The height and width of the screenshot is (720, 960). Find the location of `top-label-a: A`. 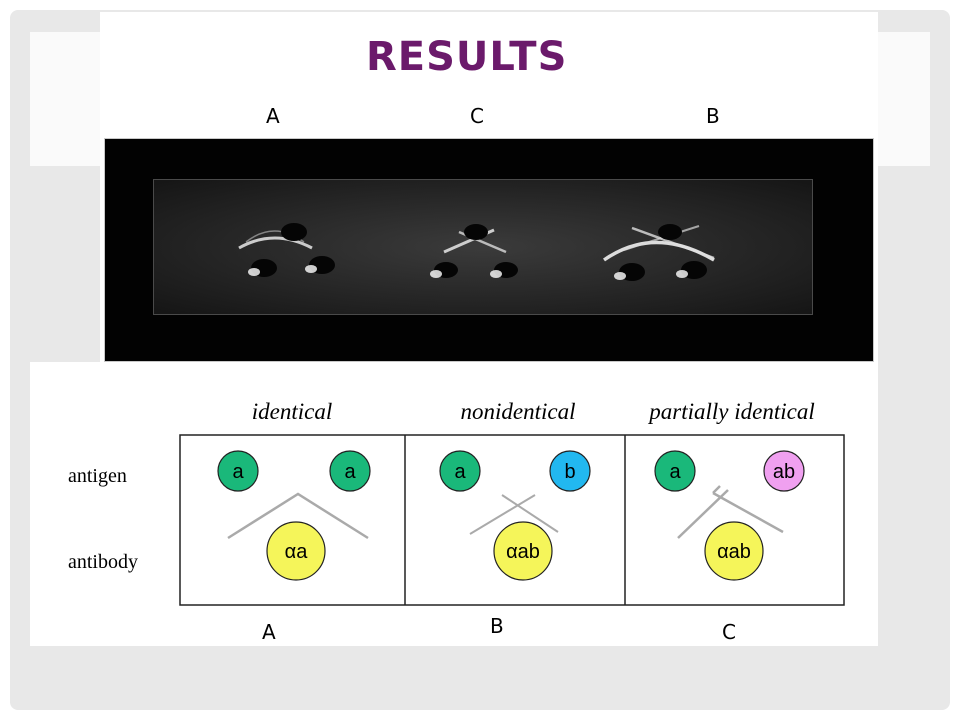

top-label-a: A is located at coordinates (273, 116).